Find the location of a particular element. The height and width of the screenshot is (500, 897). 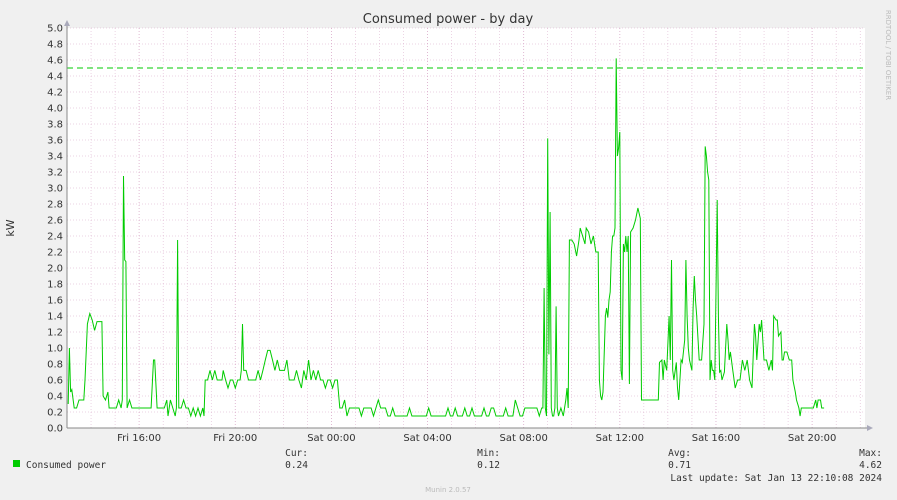

x-tick-label: Fri 16:00 is located at coordinates (139, 438).